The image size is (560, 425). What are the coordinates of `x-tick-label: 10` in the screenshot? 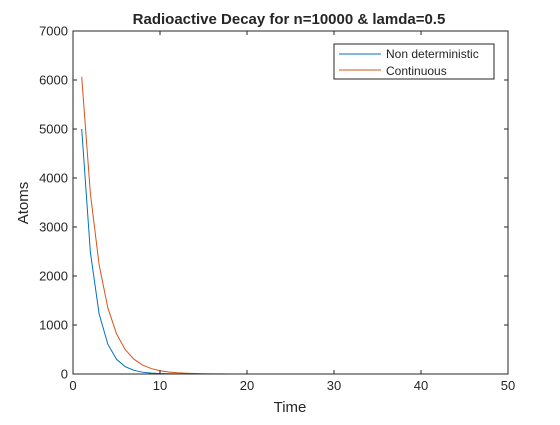 It's located at (160, 385).